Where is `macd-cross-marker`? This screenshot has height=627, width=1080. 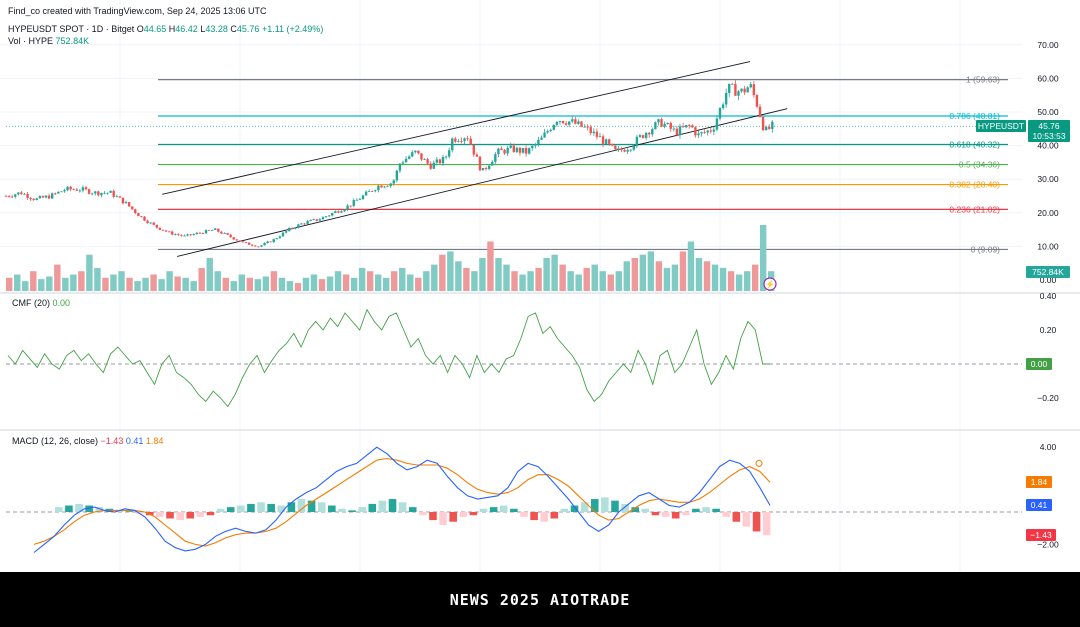 macd-cross-marker is located at coordinates (759, 463).